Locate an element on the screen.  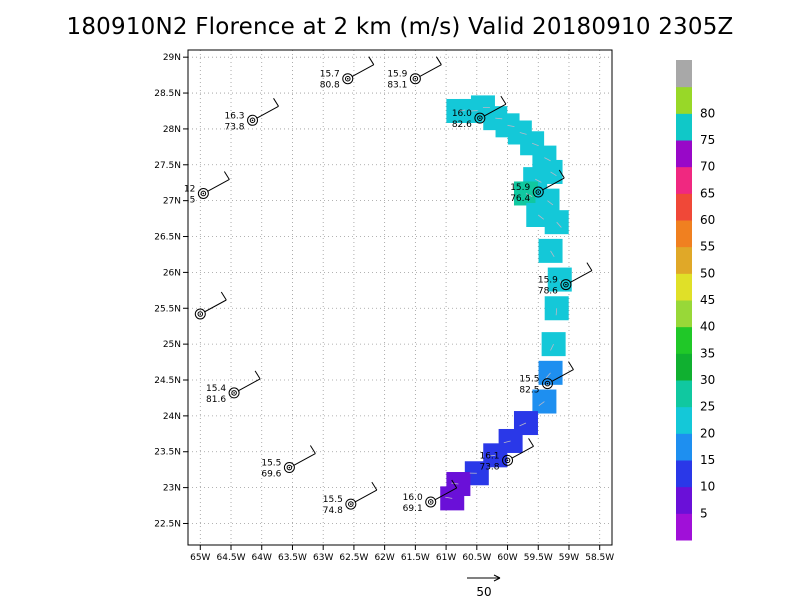
x-tick-label: 61.5W is located at coordinates (415, 558).